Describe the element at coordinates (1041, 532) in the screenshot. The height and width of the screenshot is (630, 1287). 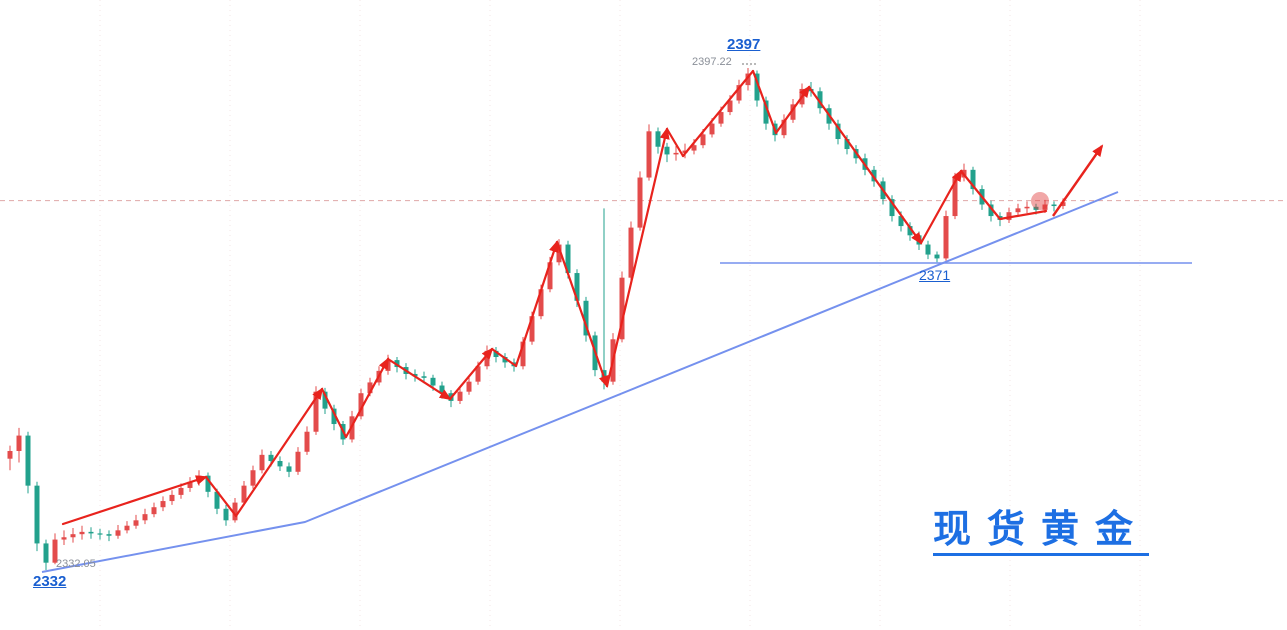
I see `instrument-title: 现货黄金` at that location.